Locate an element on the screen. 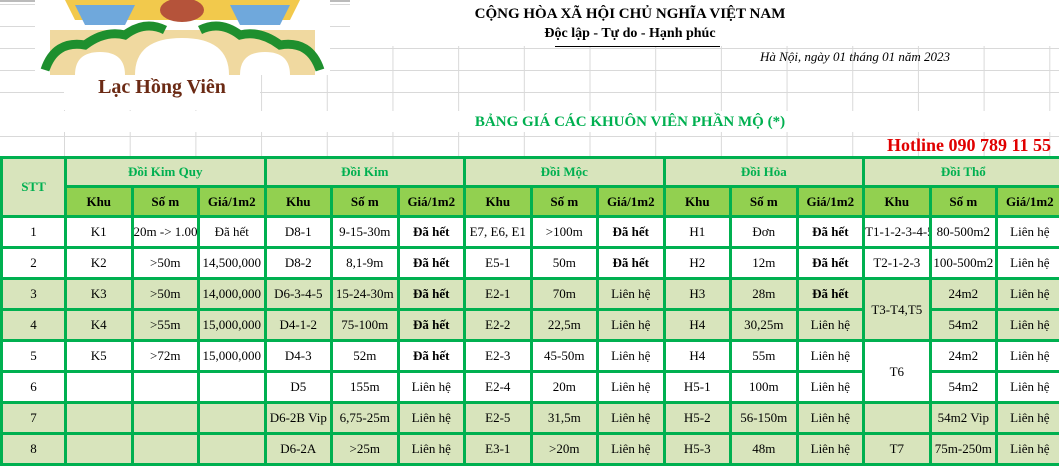  so-m-cell: 9-15-30m is located at coordinates (365, 232).